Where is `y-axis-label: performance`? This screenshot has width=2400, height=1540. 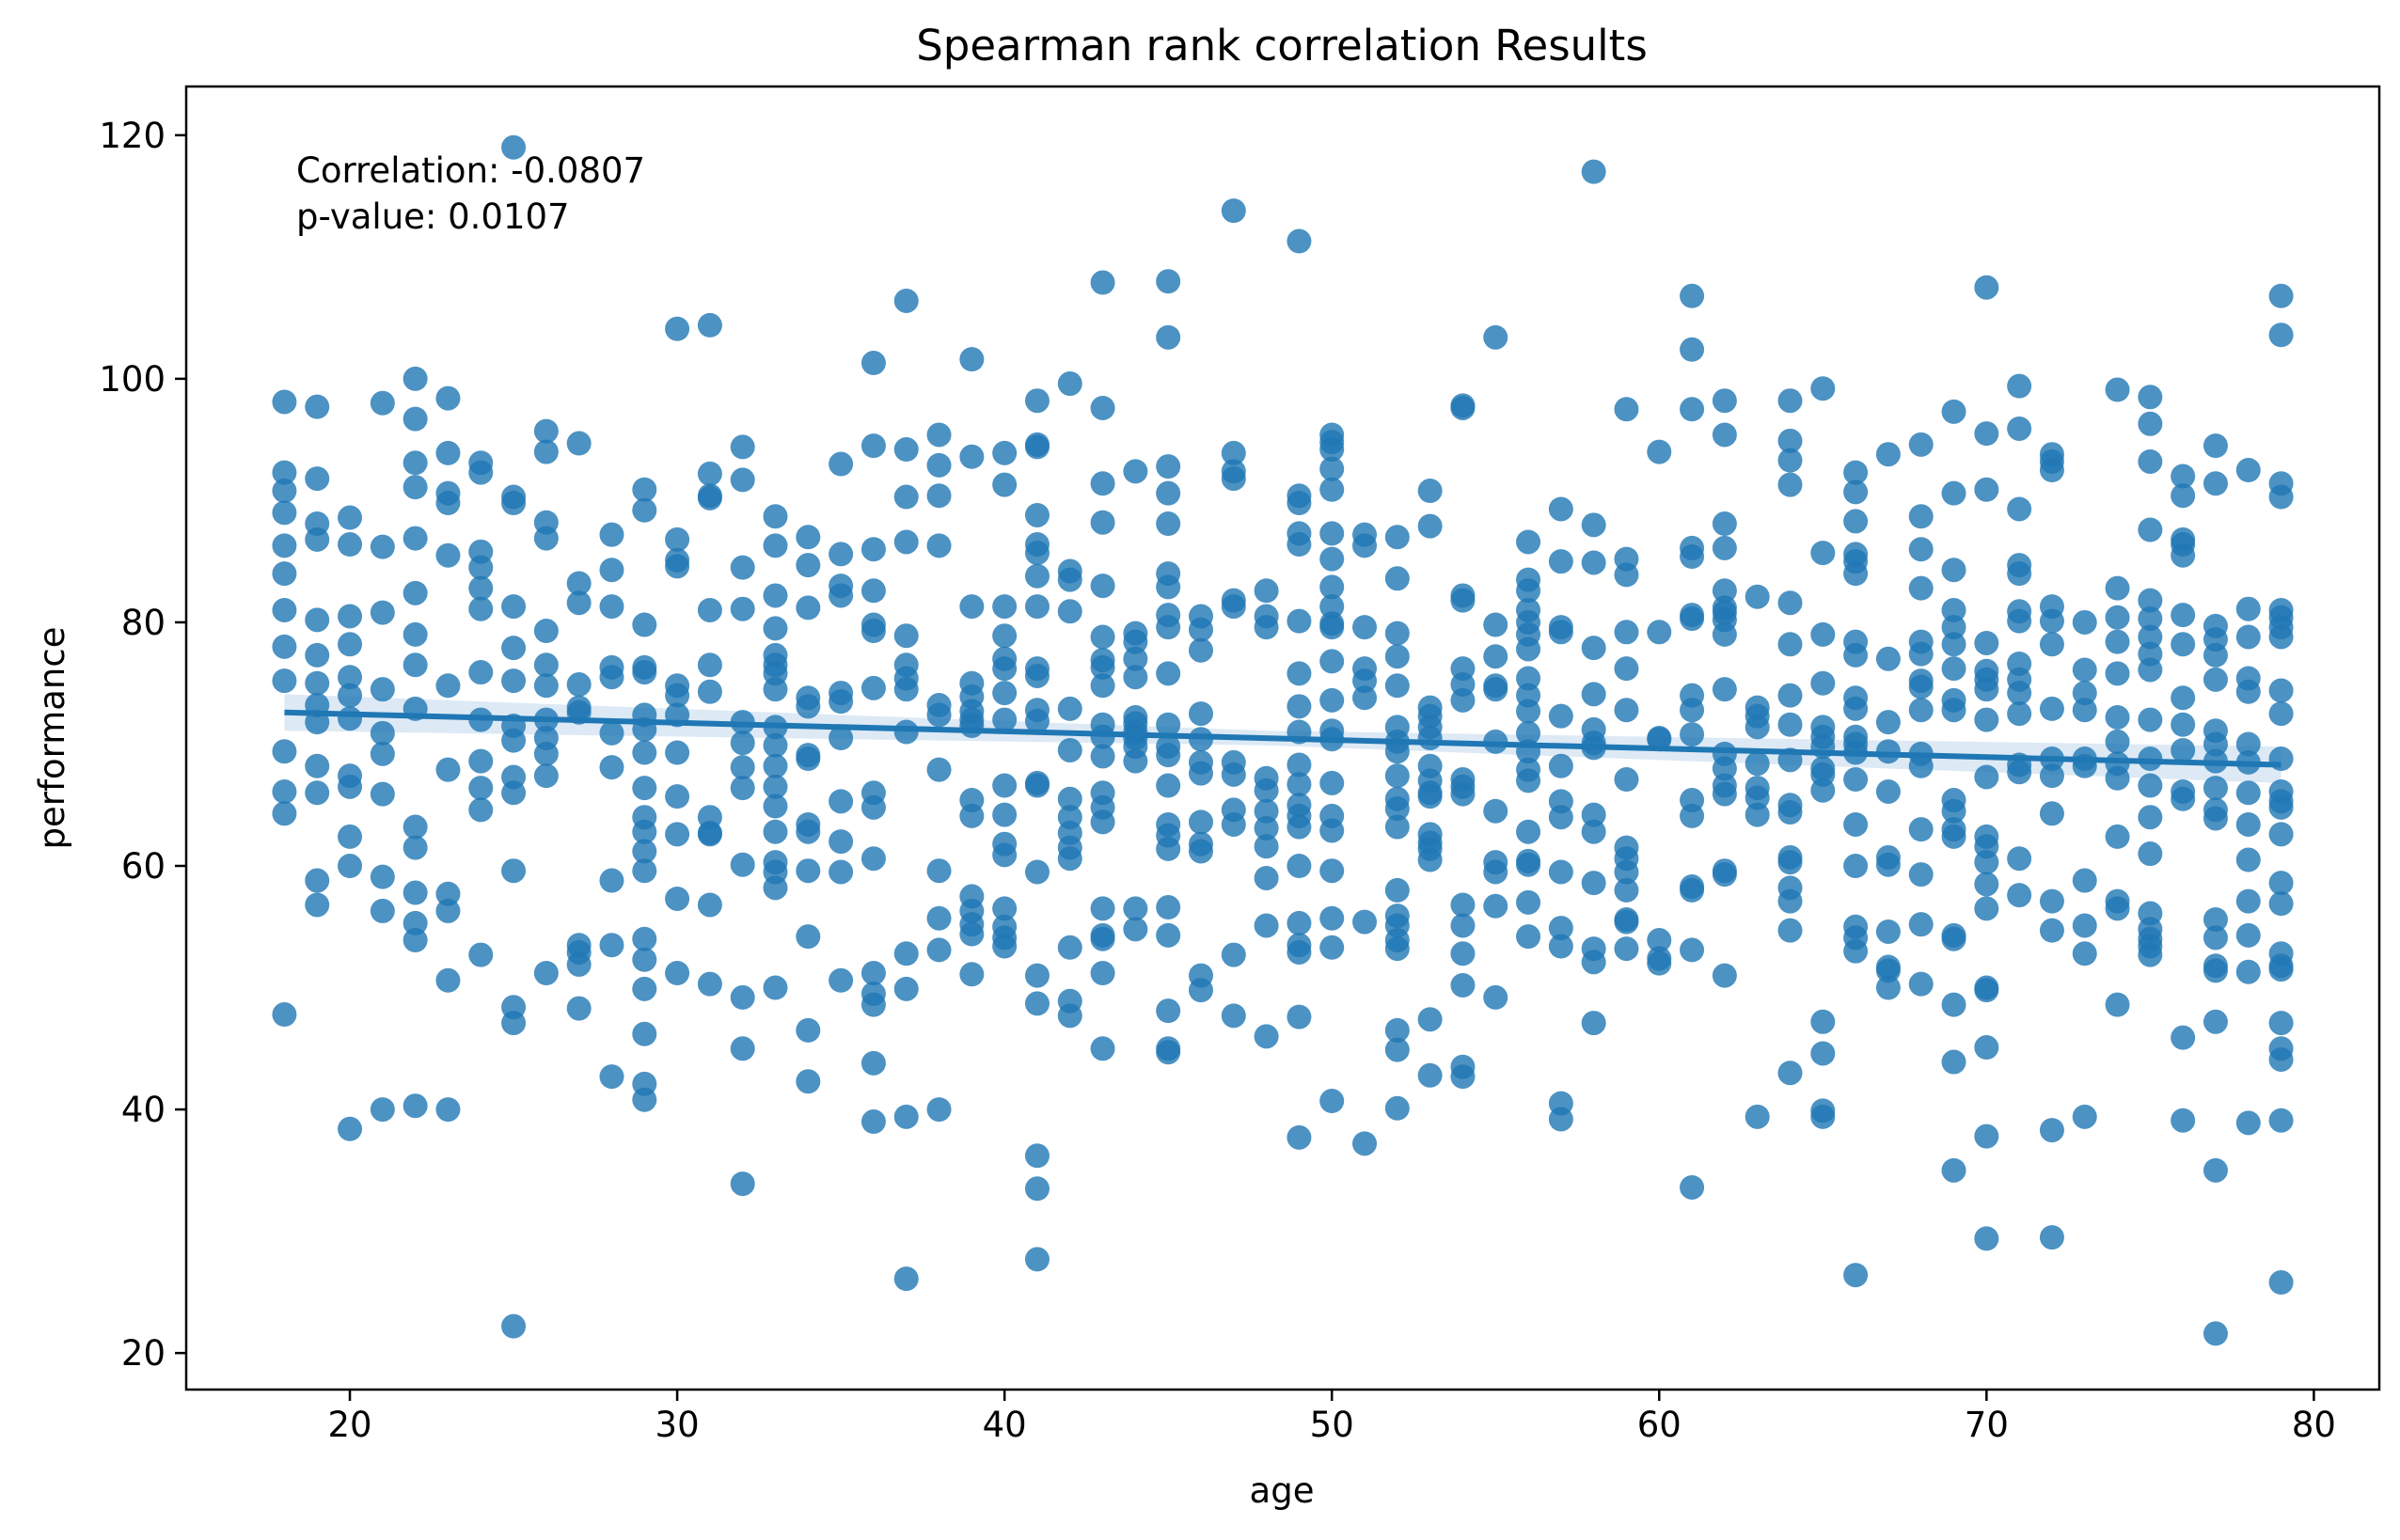 y-axis-label: performance is located at coordinates (52, 738).